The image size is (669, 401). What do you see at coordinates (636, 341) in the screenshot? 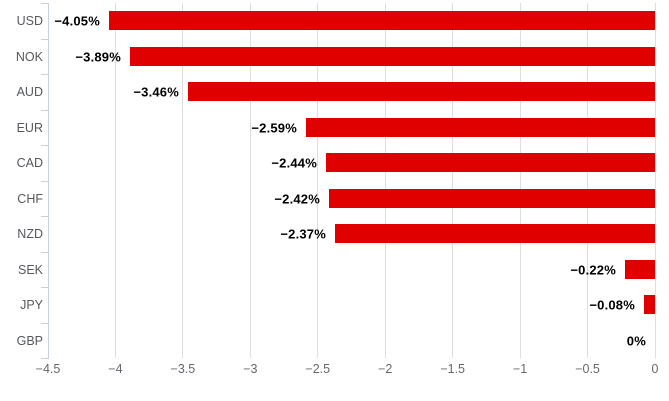
I see `bar-value-label: 0%` at bounding box center [636, 341].